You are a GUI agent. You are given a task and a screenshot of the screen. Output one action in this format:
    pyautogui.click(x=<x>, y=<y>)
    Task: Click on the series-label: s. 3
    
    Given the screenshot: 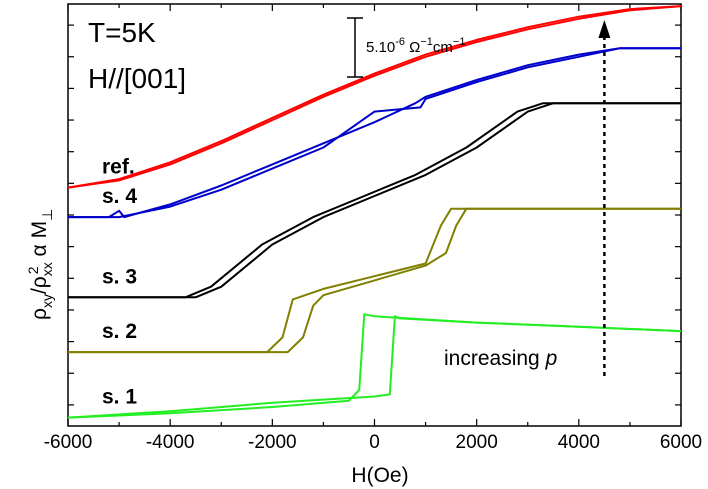 What is the action you would take?
    pyautogui.click(x=119, y=276)
    